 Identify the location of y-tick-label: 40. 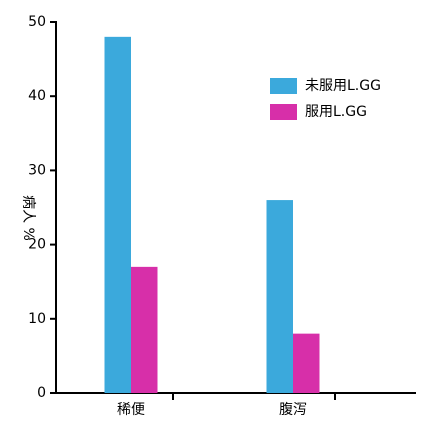
(37, 96).